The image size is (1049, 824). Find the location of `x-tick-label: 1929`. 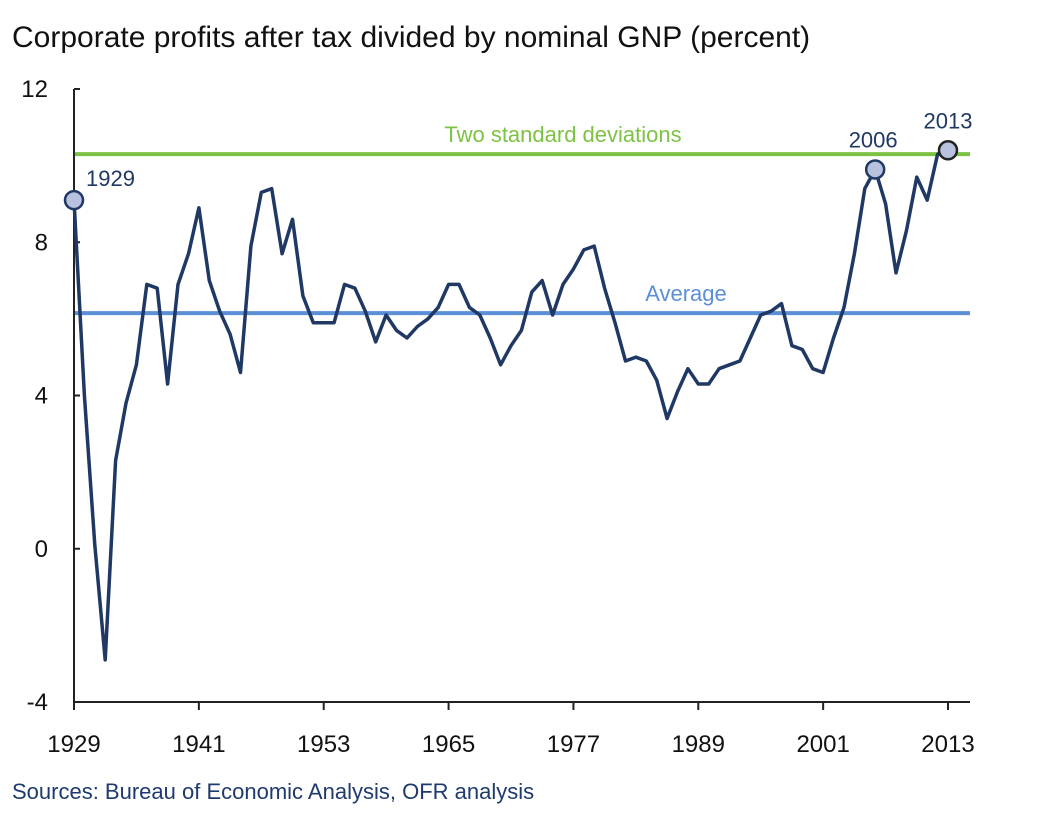

x-tick-label: 1929 is located at coordinates (73, 744).